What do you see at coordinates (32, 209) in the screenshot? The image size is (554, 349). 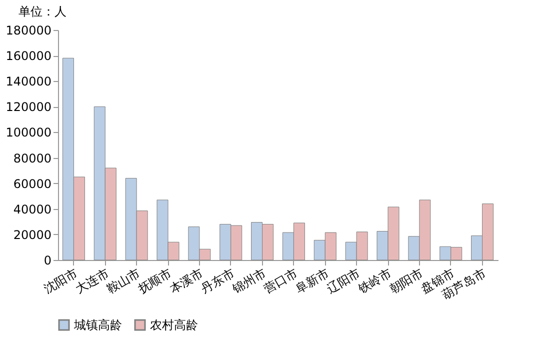 I see `y-tick-label: 40000` at bounding box center [32, 209].